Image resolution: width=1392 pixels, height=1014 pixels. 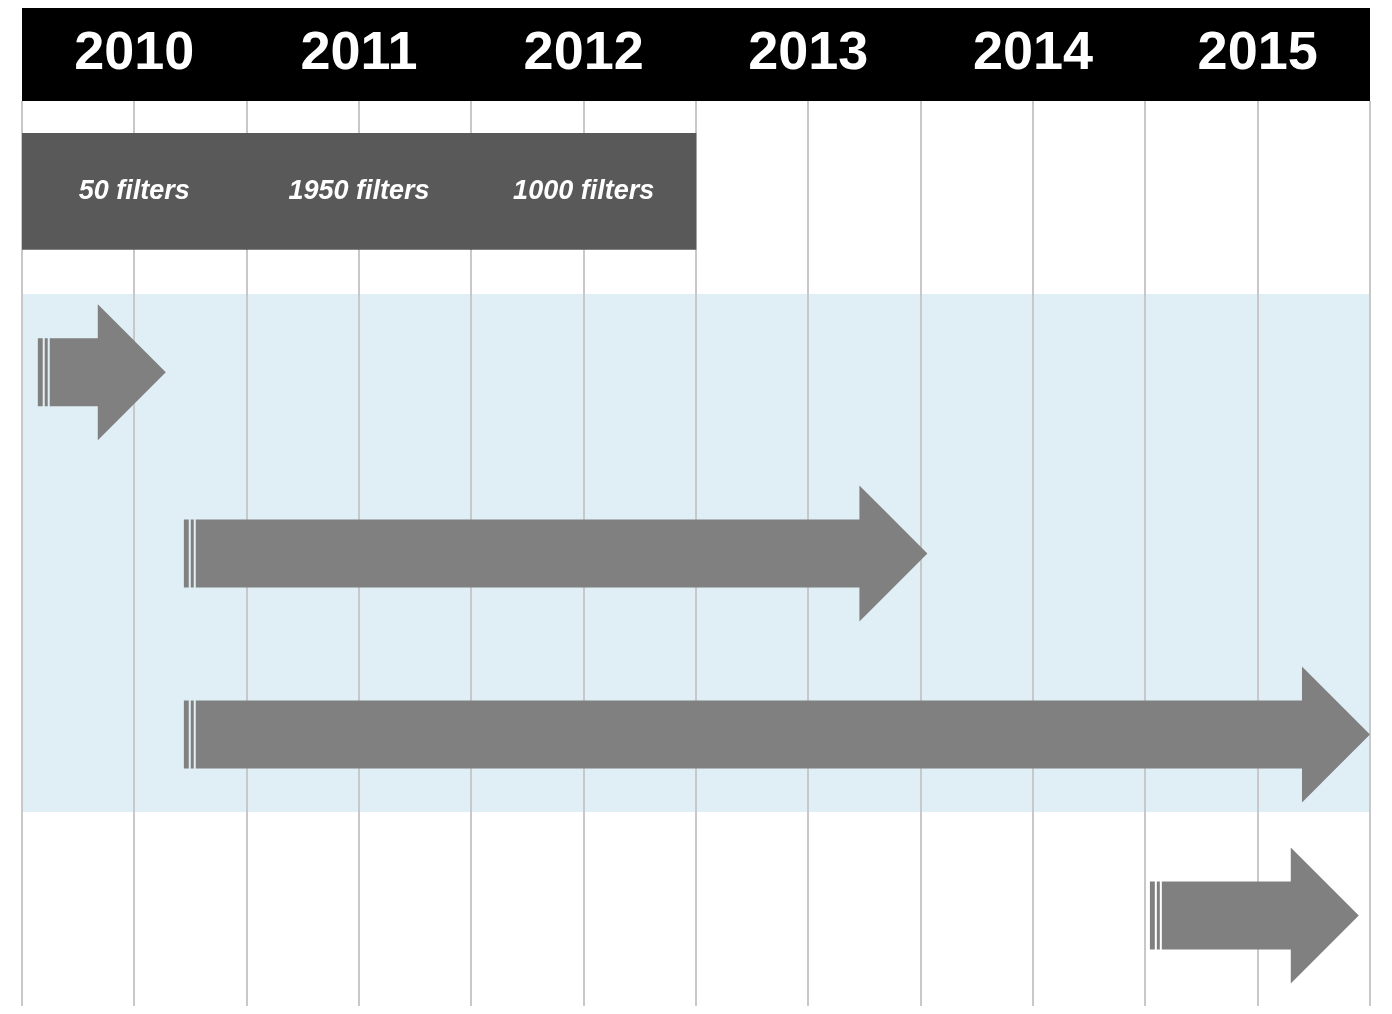 I want to click on x-tick-label: 2014, so click(x=1033, y=50).